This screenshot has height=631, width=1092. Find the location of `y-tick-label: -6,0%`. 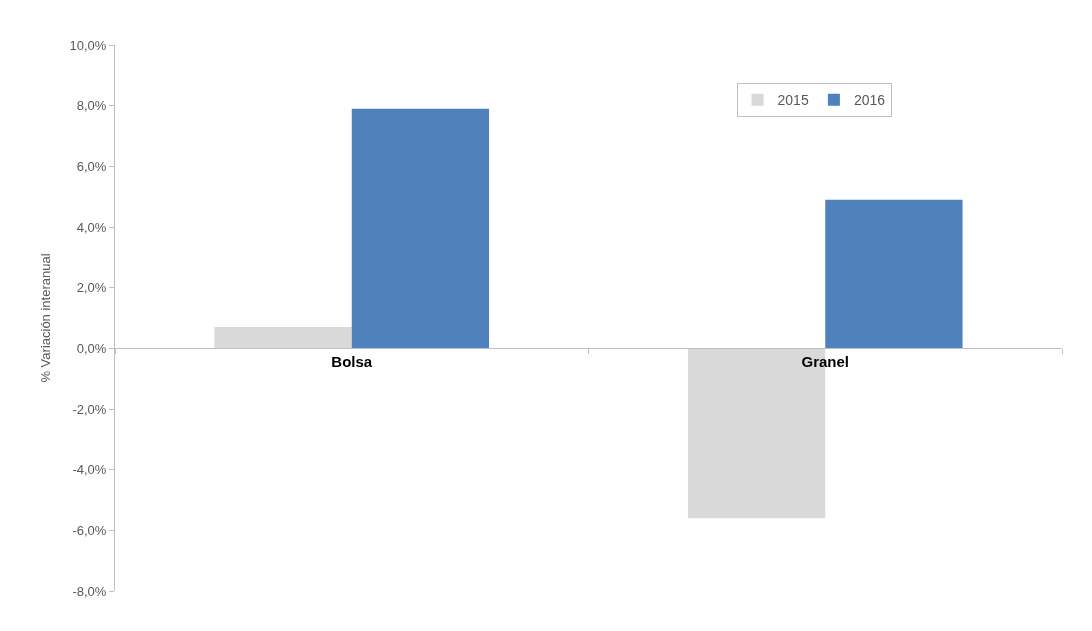

y-tick-label: -6,0% is located at coordinates (89, 530).